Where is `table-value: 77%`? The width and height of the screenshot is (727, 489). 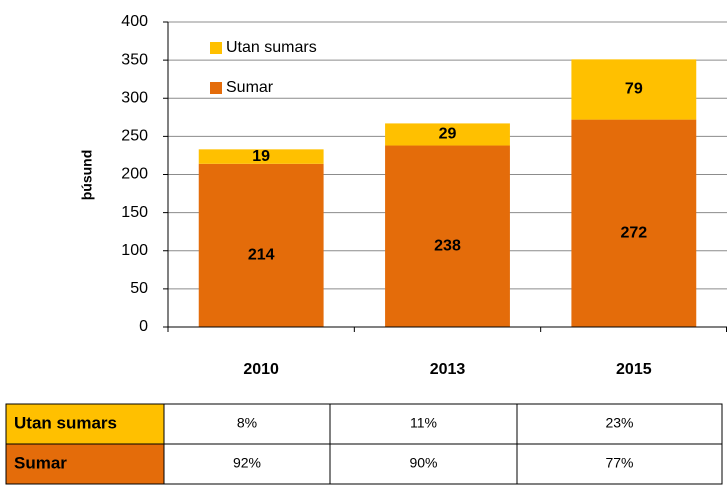 table-value: 77% is located at coordinates (619, 463).